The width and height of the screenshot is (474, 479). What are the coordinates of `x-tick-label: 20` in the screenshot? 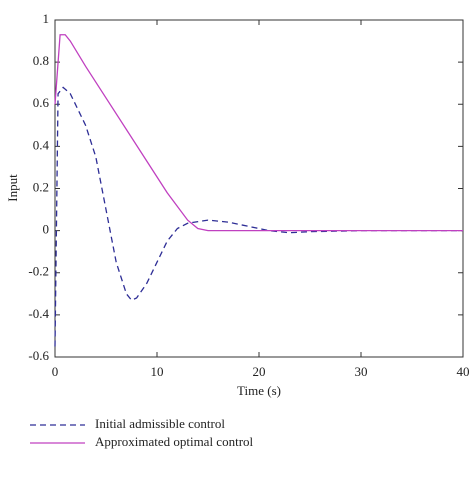 It's located at (259, 371).